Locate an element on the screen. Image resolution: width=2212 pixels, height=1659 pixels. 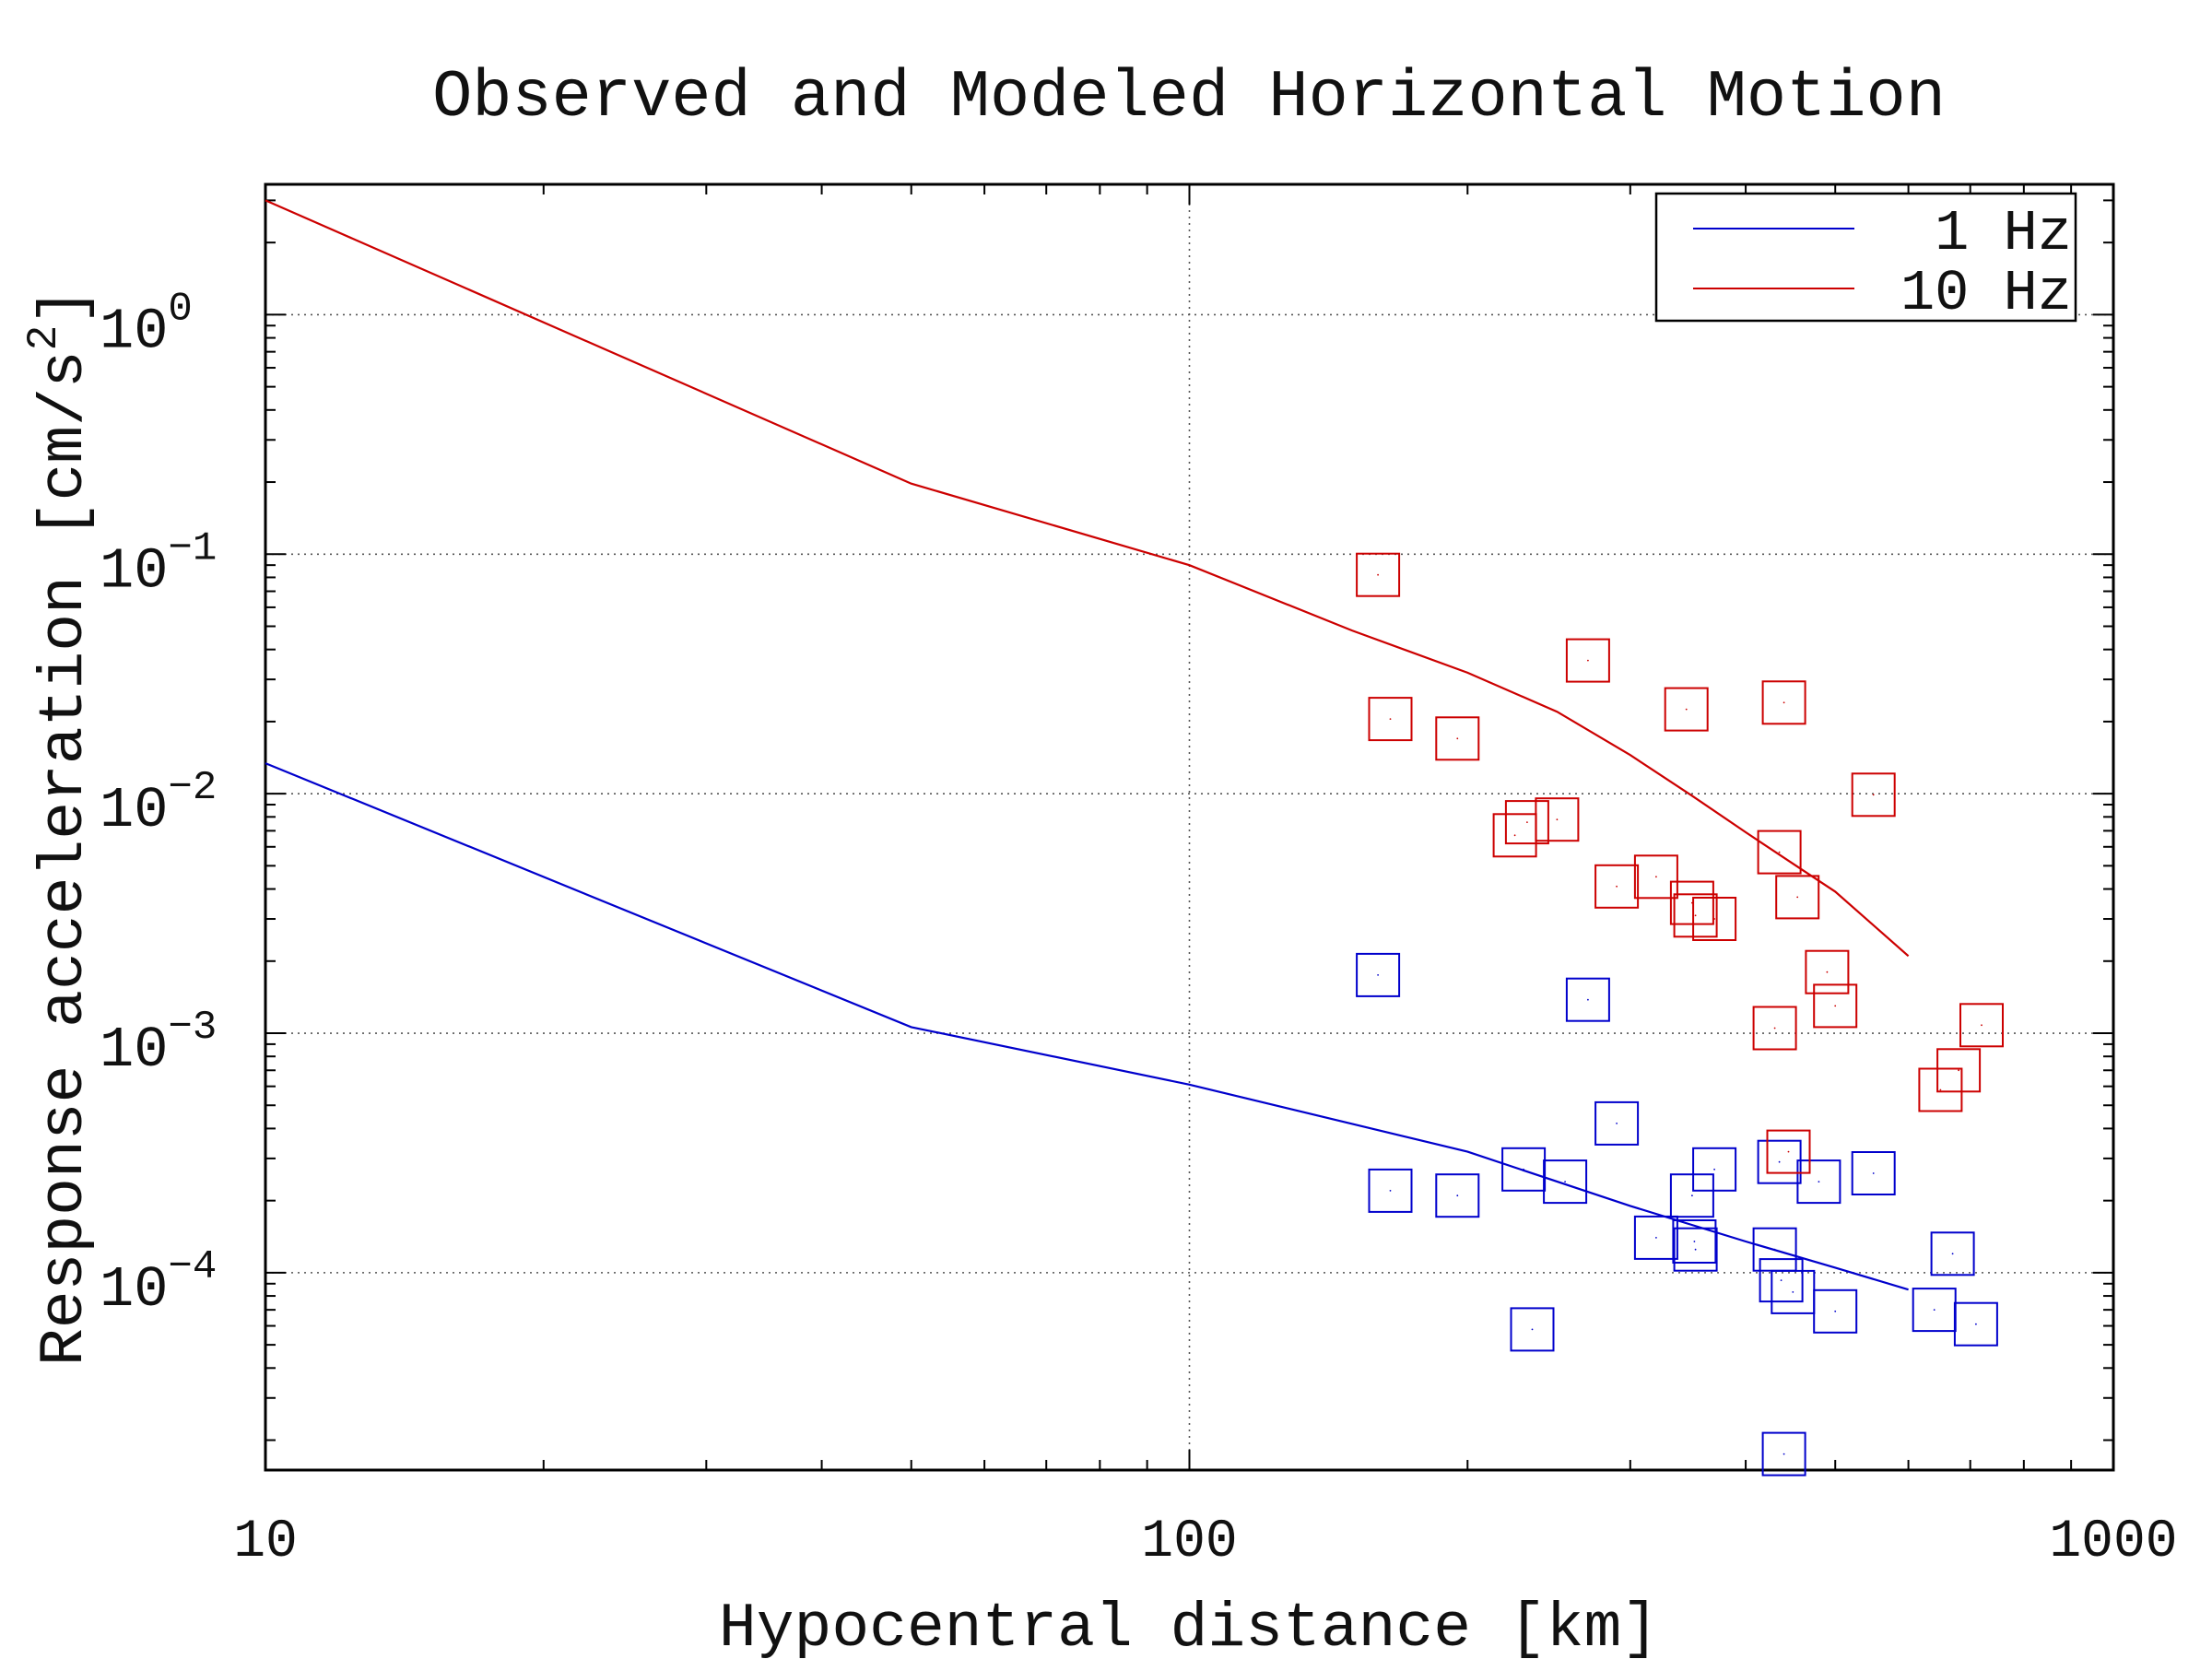
y-axis-label-close: ] is located at coordinates (64, 306).